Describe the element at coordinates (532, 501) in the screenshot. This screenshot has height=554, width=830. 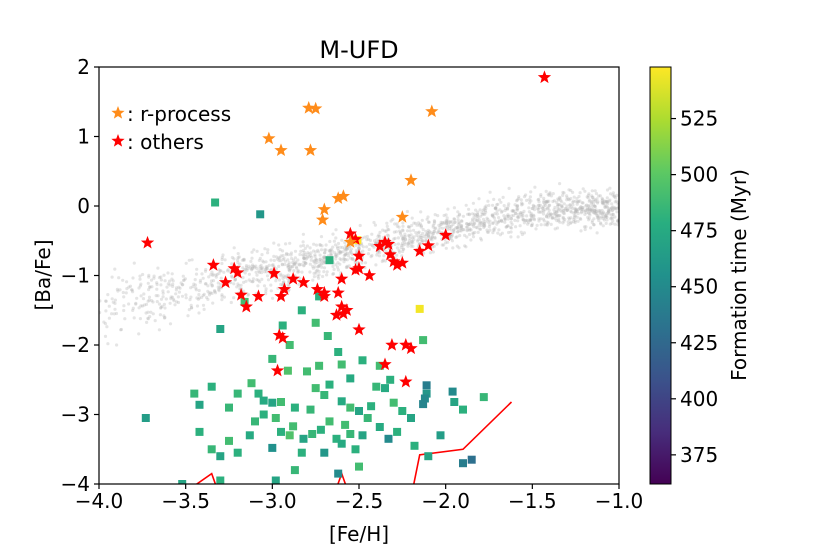
I see `x-tick-label: −1.5` at that location.